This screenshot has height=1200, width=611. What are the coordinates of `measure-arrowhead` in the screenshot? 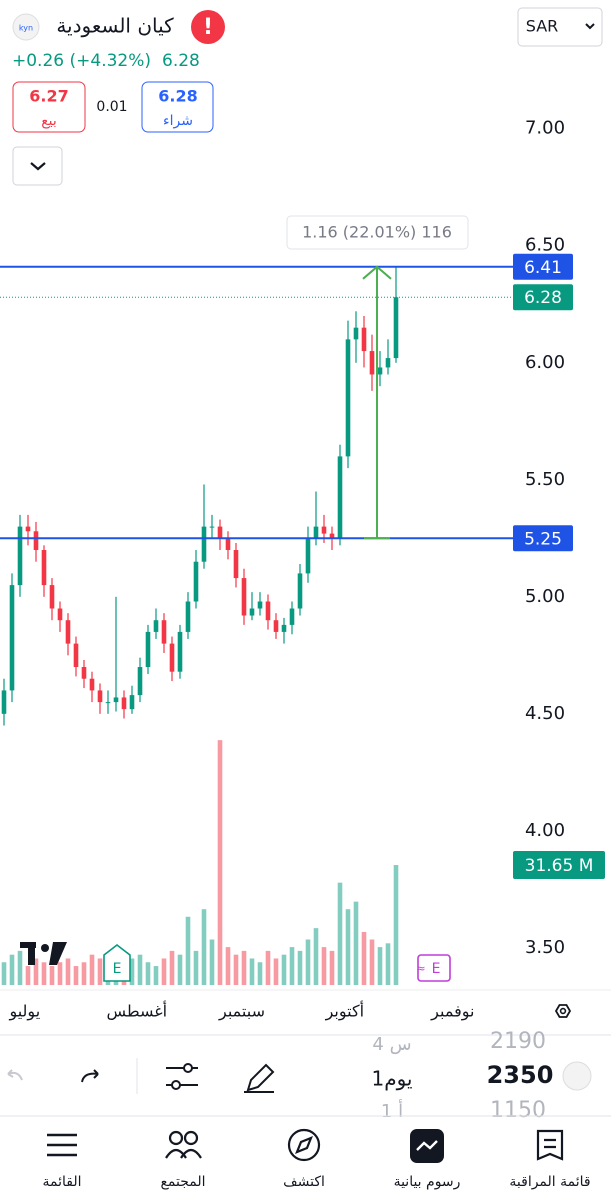 It's located at (377, 272).